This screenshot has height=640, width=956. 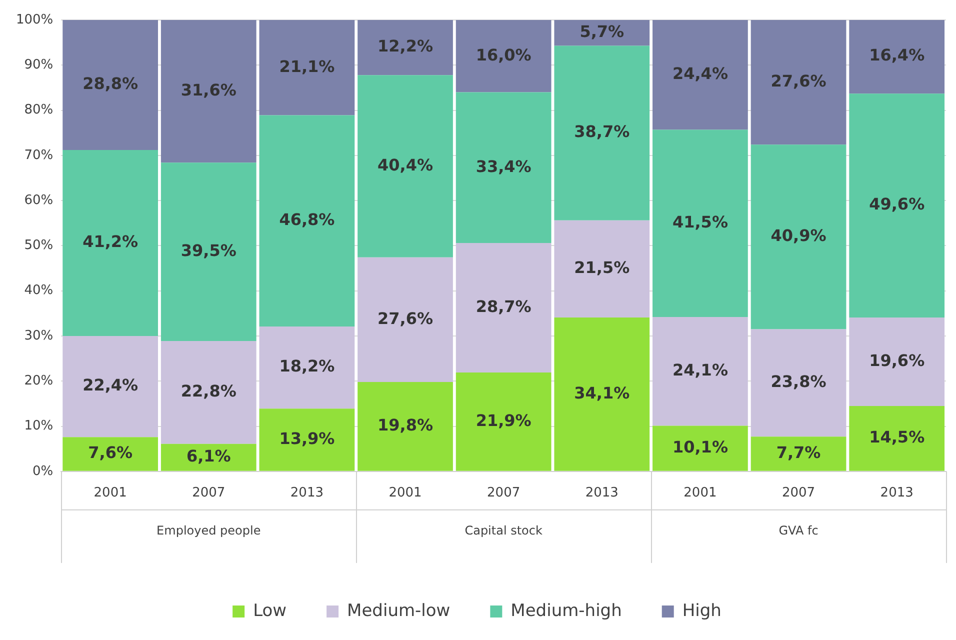 I want to click on y-tick-label: 70%, so click(x=39, y=155).